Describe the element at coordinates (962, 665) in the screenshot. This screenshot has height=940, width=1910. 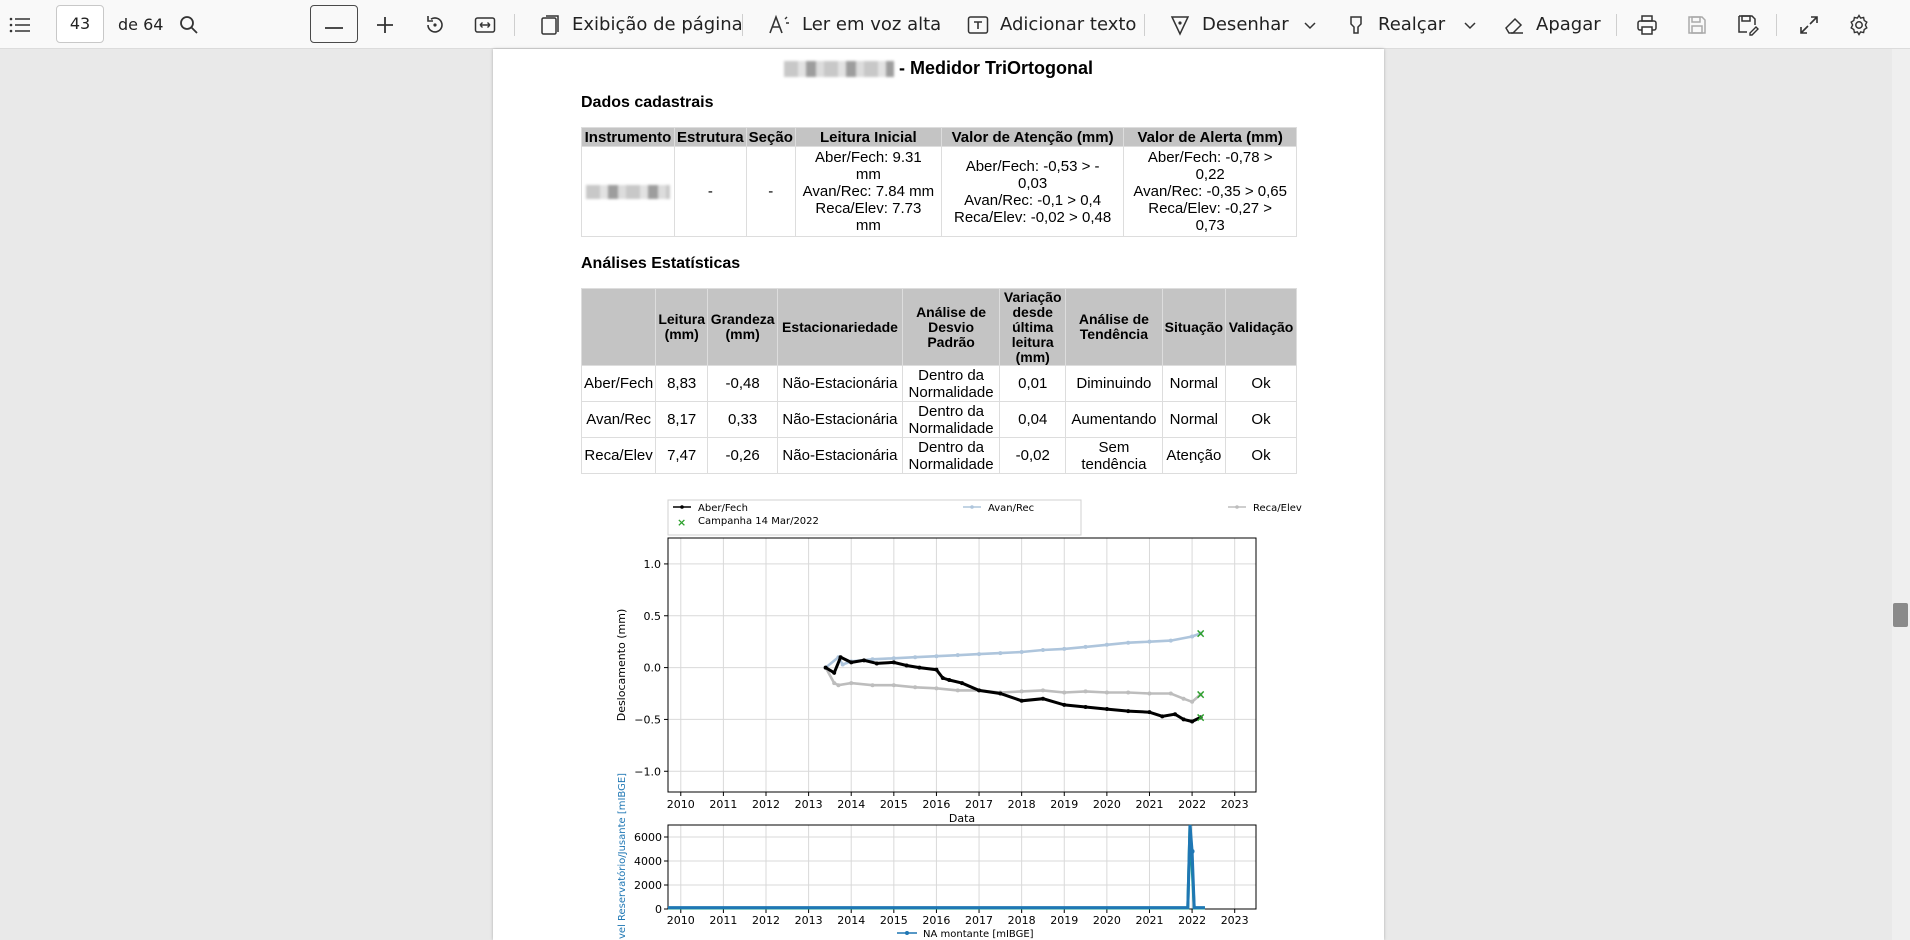
I see `plot-area` at that location.